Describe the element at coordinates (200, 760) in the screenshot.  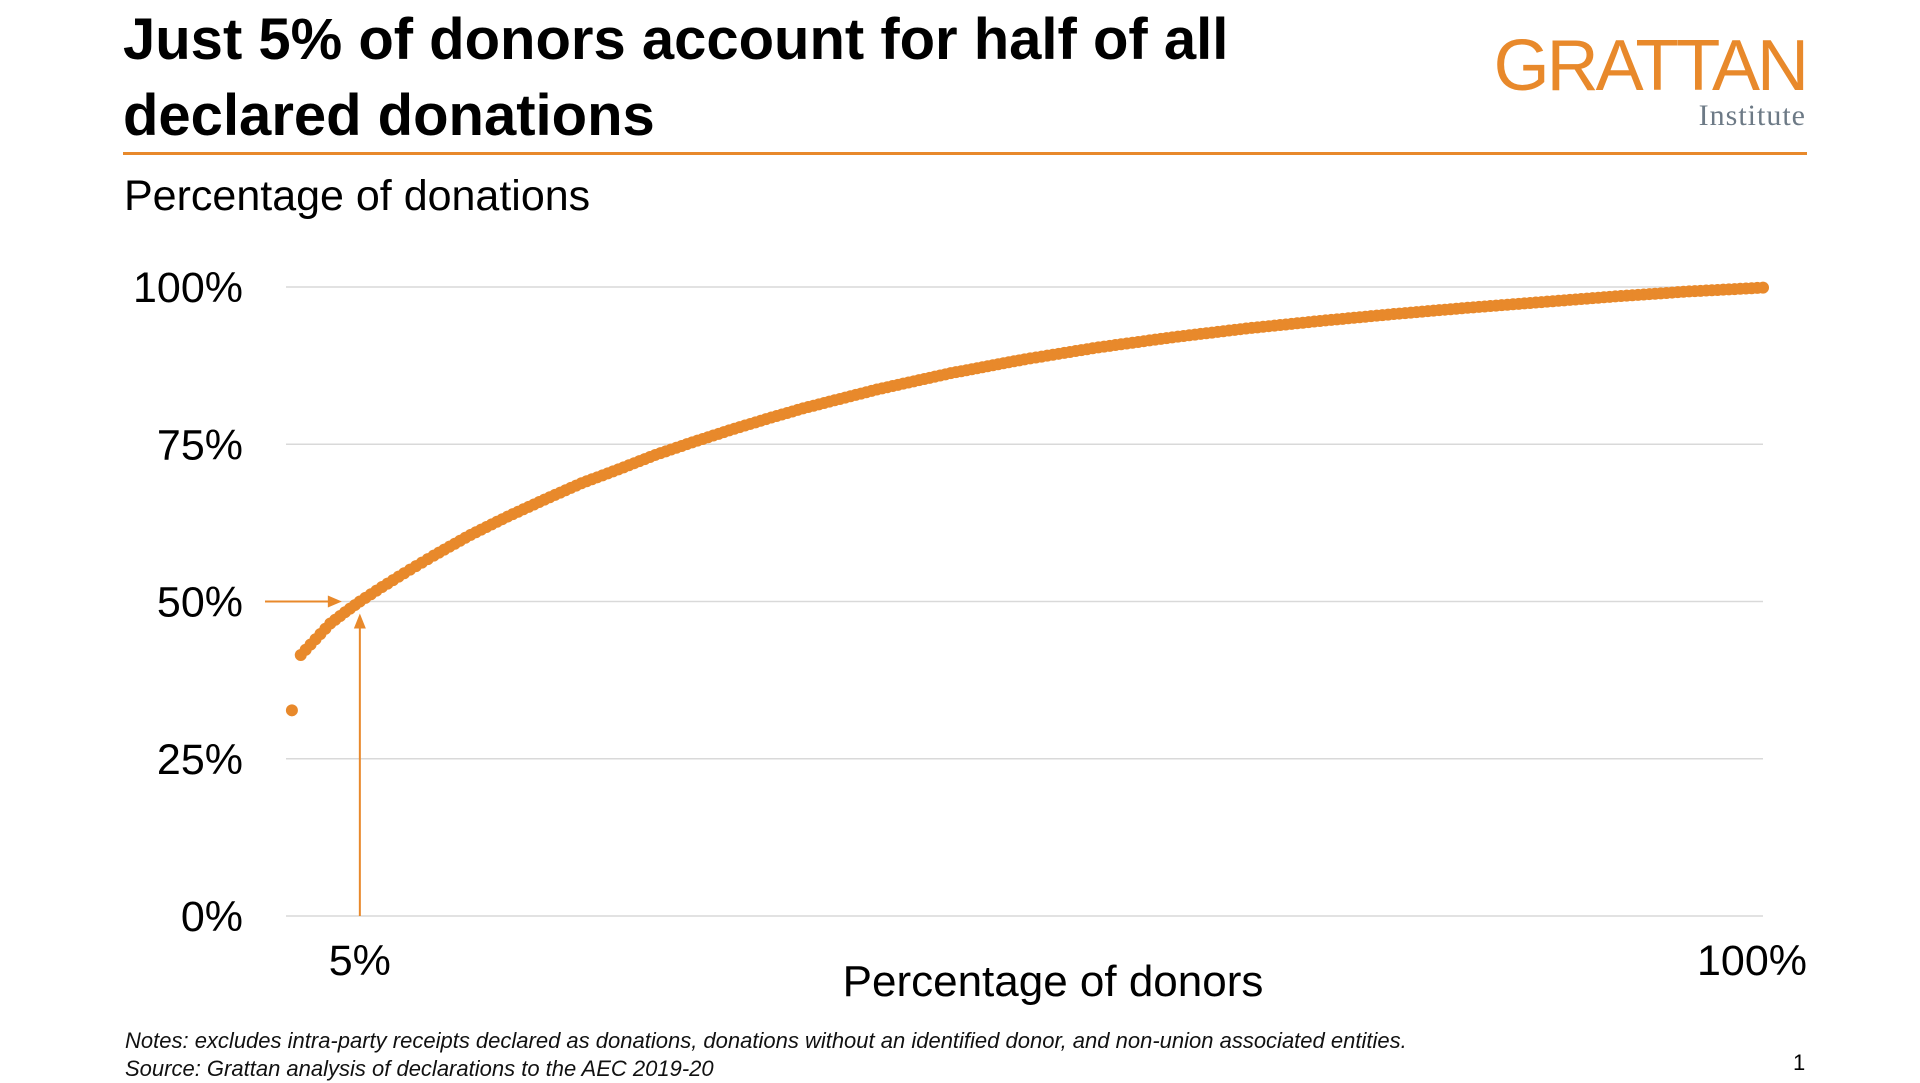
I see `y-tick-label: 25%` at that location.